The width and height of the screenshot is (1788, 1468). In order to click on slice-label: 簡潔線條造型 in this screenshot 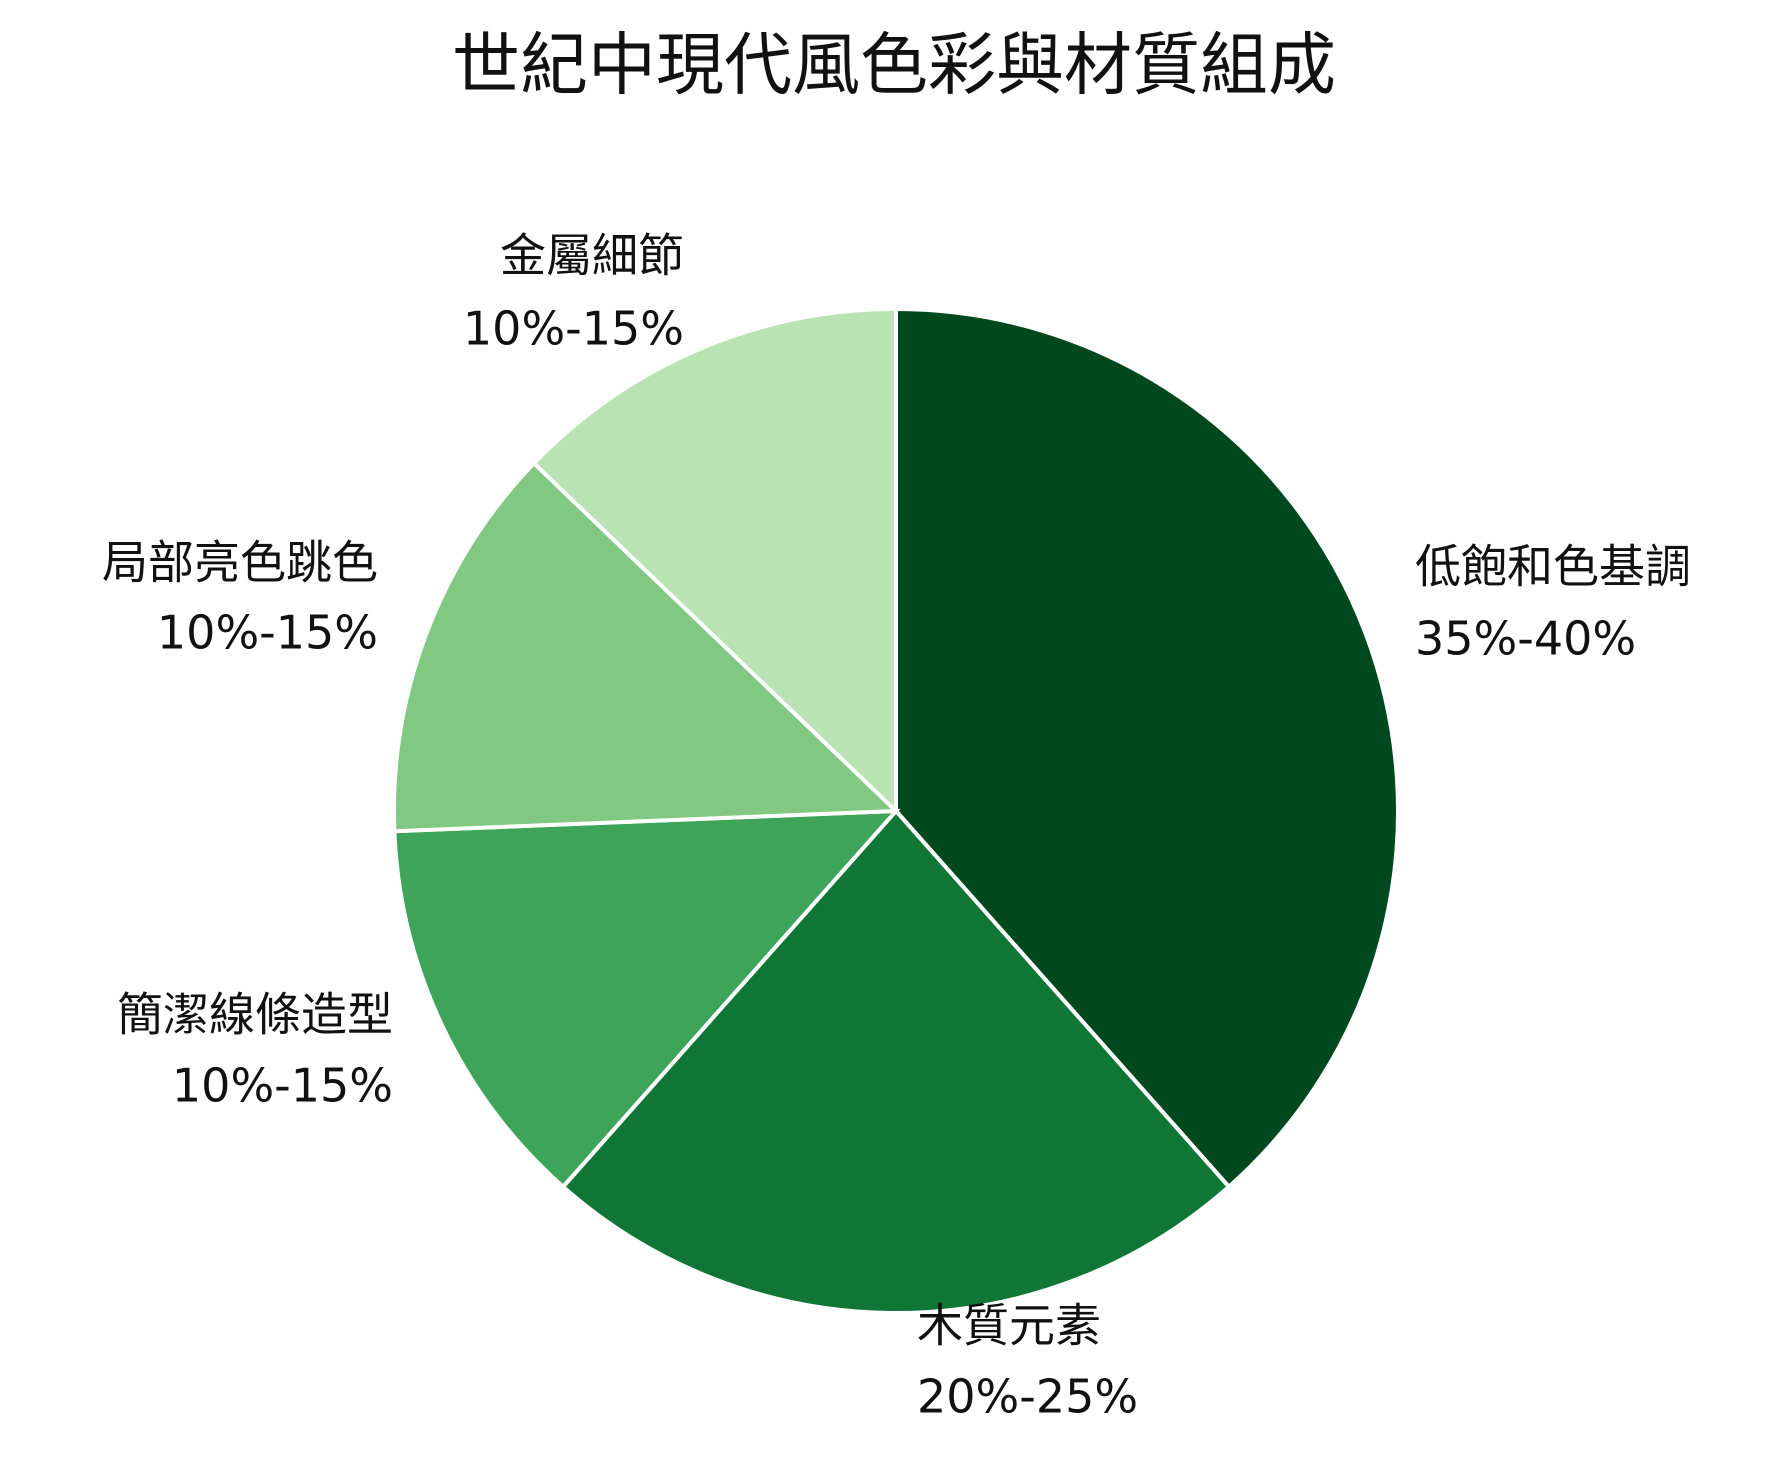, I will do `click(255, 1015)`.